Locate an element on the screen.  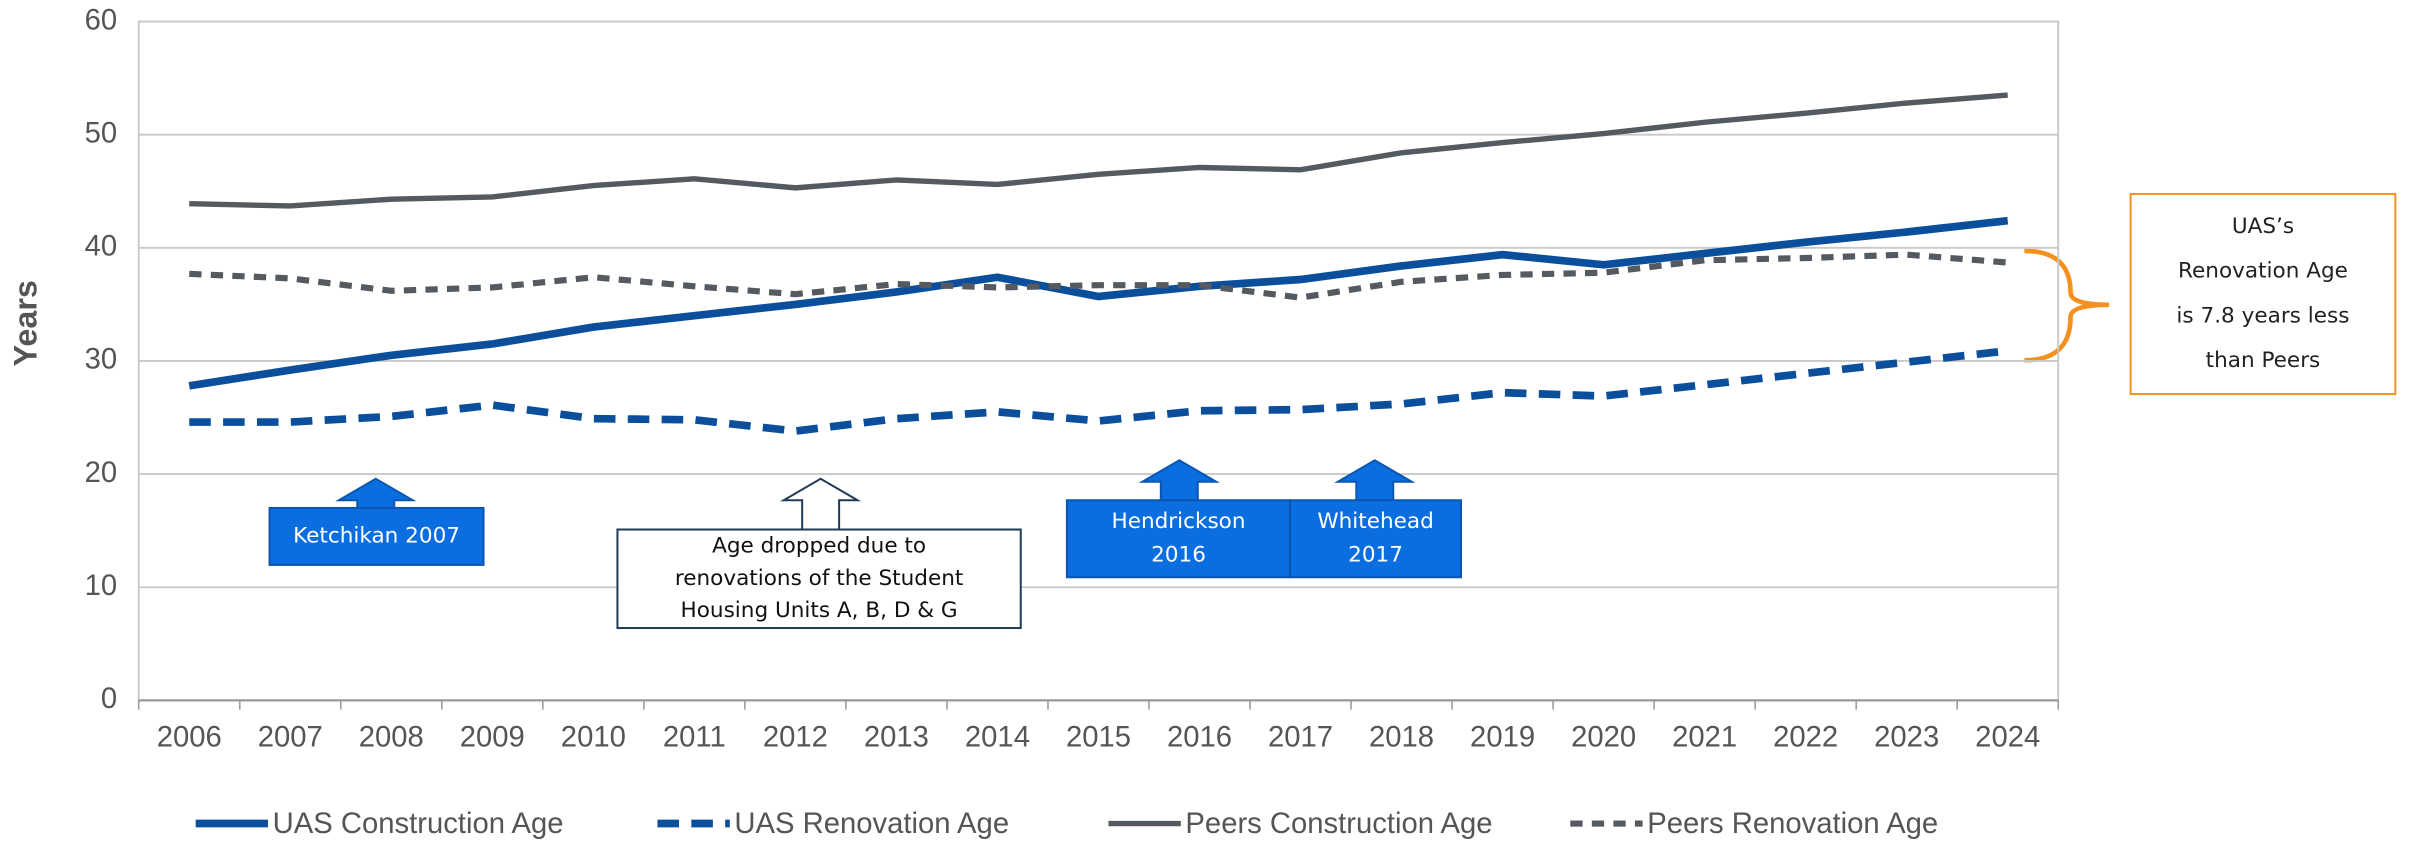
legend-label: UAS Construction Age is located at coordinates (418, 824).